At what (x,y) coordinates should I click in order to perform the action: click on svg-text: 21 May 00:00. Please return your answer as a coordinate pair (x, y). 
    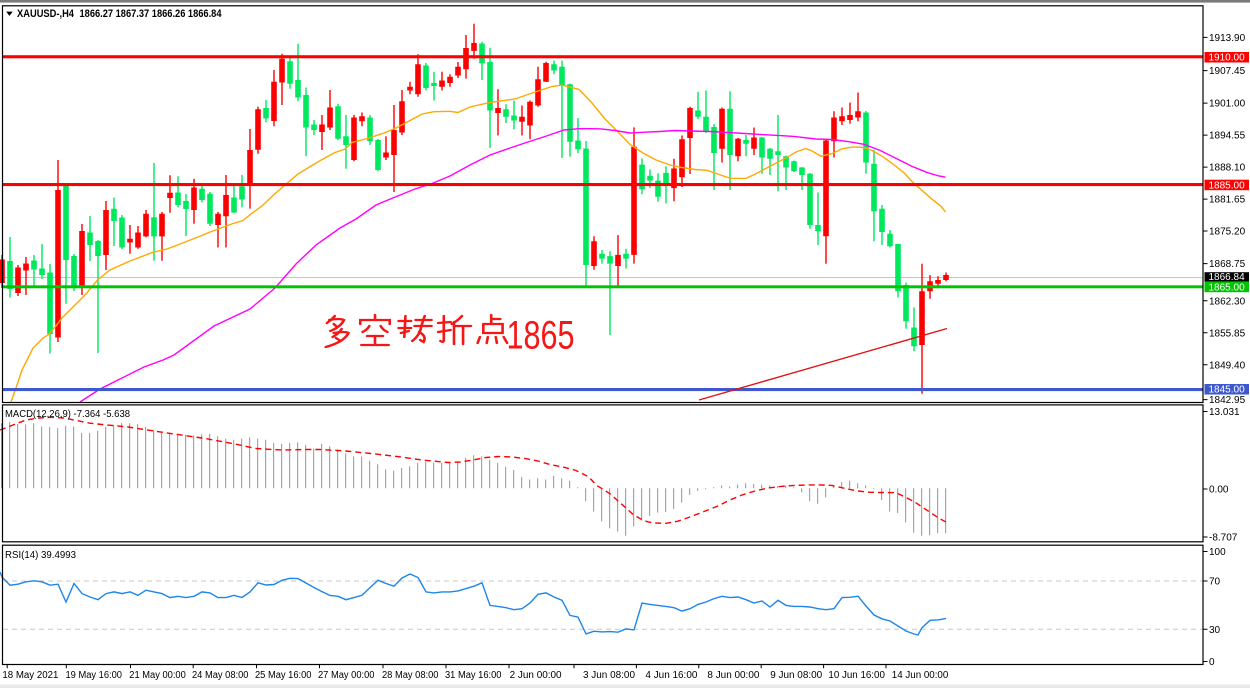
    Looking at the image, I should click on (157, 675).